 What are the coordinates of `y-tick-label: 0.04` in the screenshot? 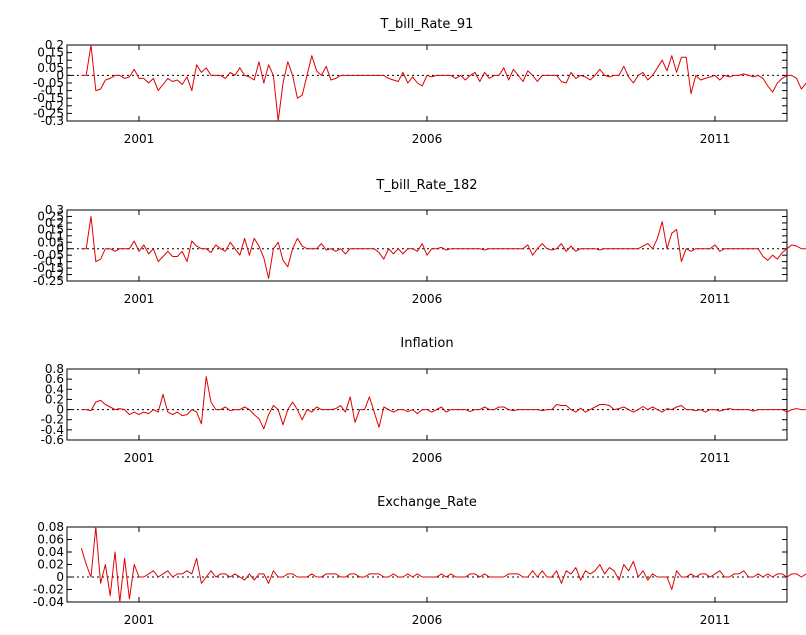 It's located at (50, 552).